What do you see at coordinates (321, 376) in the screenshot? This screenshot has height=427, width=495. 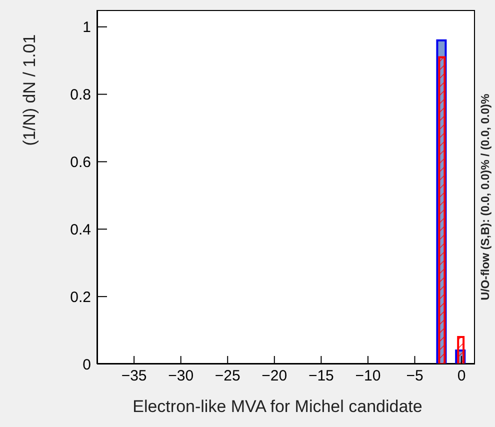 I see `x-tick-label: −15` at bounding box center [321, 376].